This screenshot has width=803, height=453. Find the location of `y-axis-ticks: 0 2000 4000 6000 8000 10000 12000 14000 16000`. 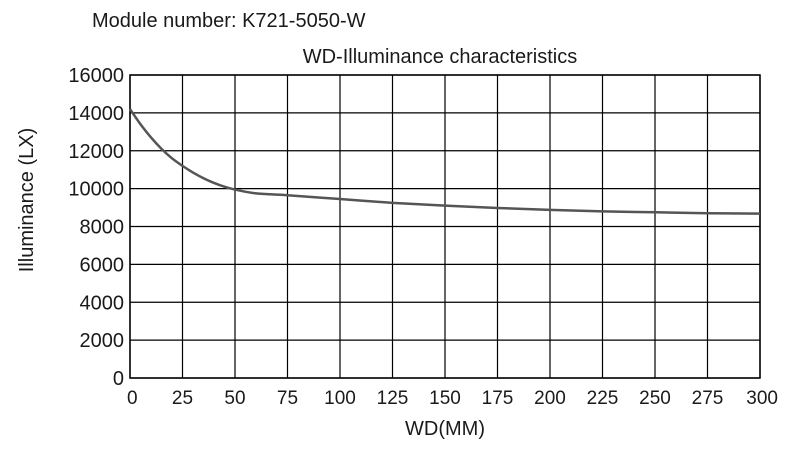

y-axis-ticks: 0 2000 4000 6000 8000 10000 12000 14000 16000 is located at coordinates (96, 227).